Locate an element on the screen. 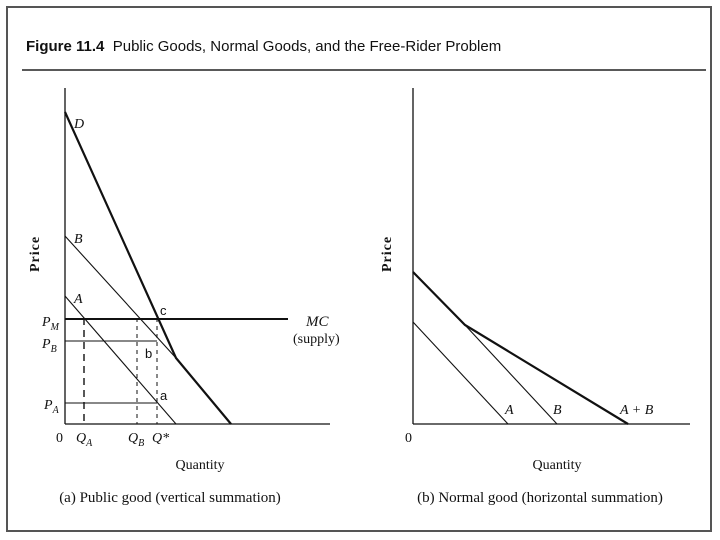 This screenshot has width=720, height=540. panel-a-origin: 0 is located at coordinates (59, 438).